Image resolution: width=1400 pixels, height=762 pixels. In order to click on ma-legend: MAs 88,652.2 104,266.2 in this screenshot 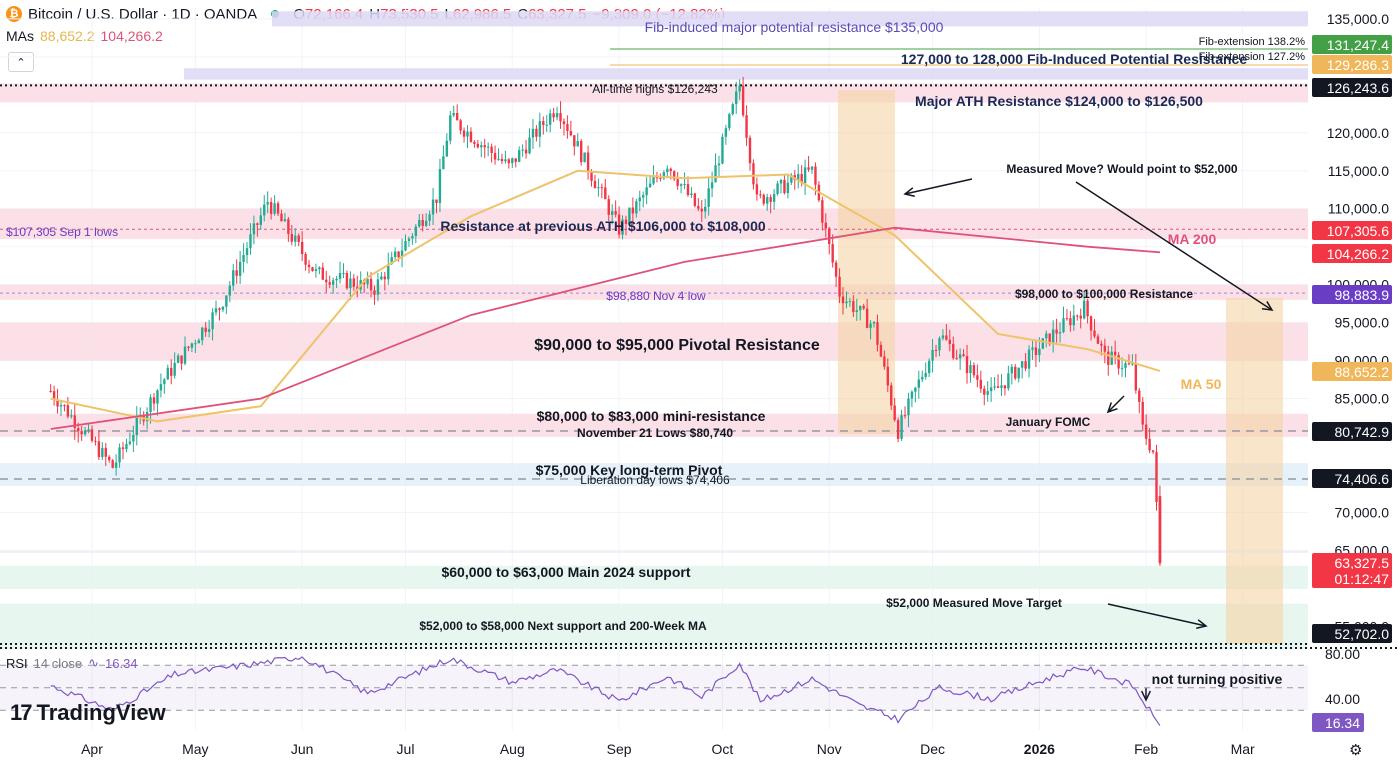, I will do `click(84, 36)`.